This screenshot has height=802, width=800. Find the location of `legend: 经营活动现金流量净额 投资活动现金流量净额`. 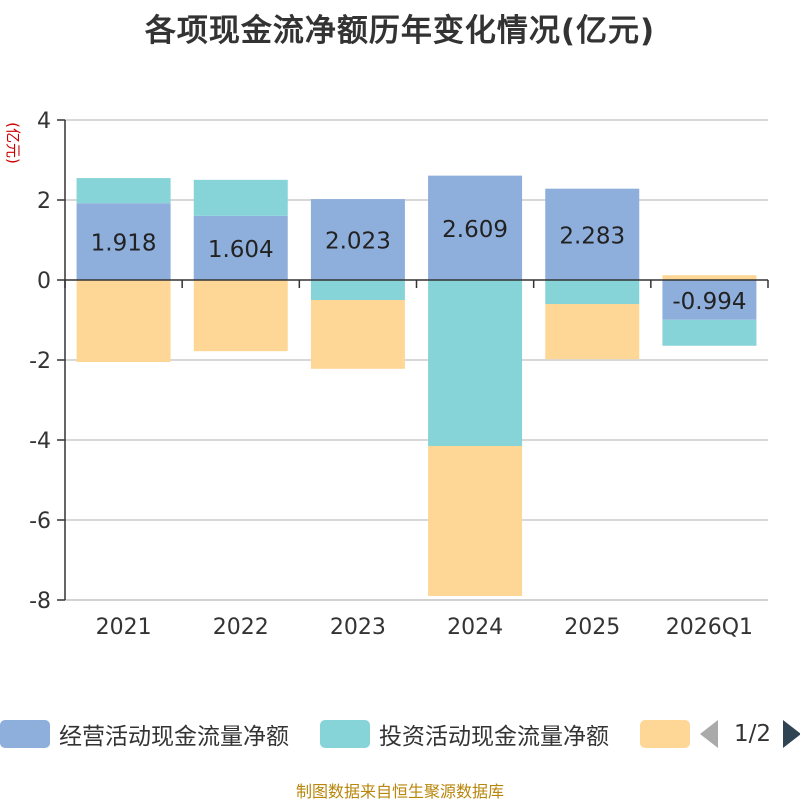

legend: 经营活动现金流量净额 投资活动现金流量净额 is located at coordinates (400, 734).